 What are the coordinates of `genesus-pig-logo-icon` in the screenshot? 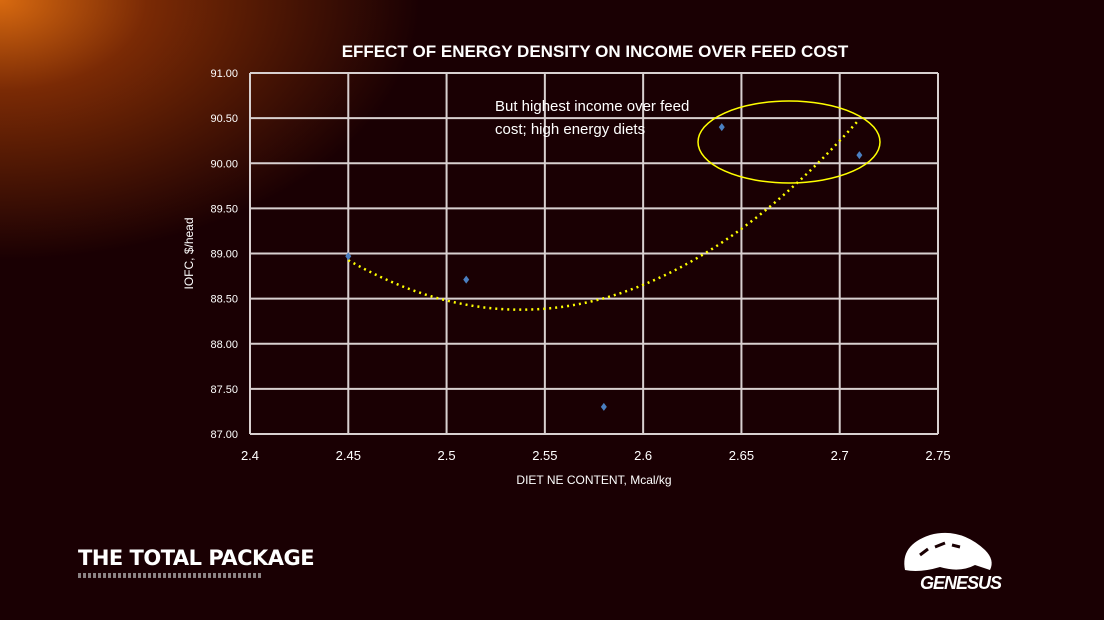 It's located at (948, 551).